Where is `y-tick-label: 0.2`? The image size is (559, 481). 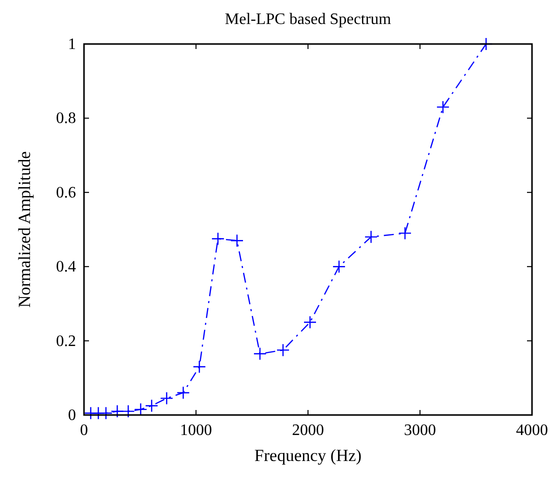 y-tick-label: 0.2 is located at coordinates (66, 341).